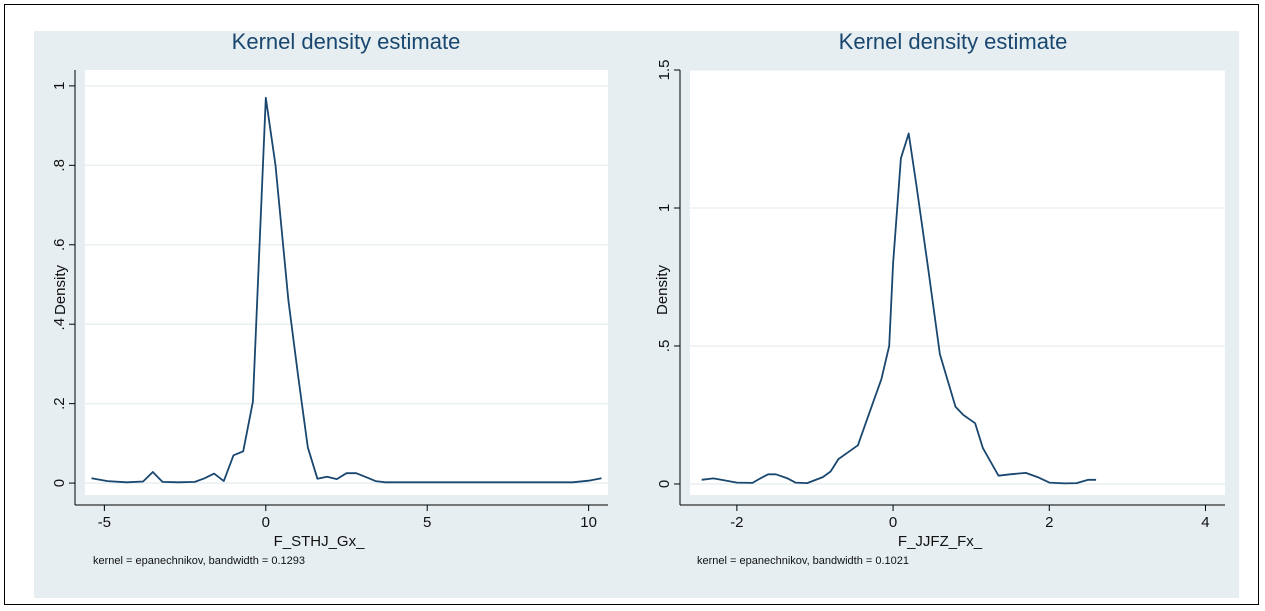  What do you see at coordinates (940, 541) in the screenshot?
I see `x-axis-label-right: F_JJFZ_Fx_` at bounding box center [940, 541].